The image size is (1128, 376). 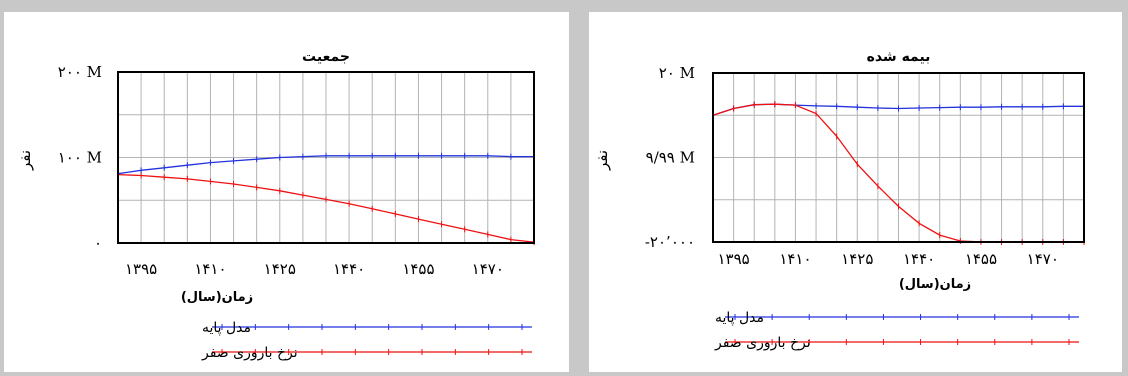 I want to click on y-tick-label: ۲۰ M, so click(x=677, y=73).